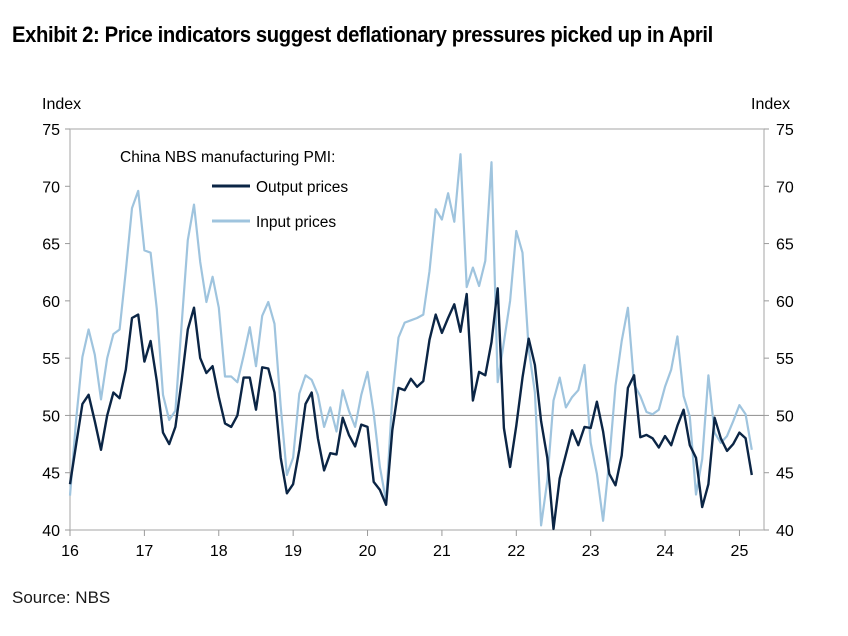 Image resolution: width=848 pixels, height=636 pixels. What do you see at coordinates (785, 416) in the screenshot?
I see `right-tick-label: 50` at bounding box center [785, 416].